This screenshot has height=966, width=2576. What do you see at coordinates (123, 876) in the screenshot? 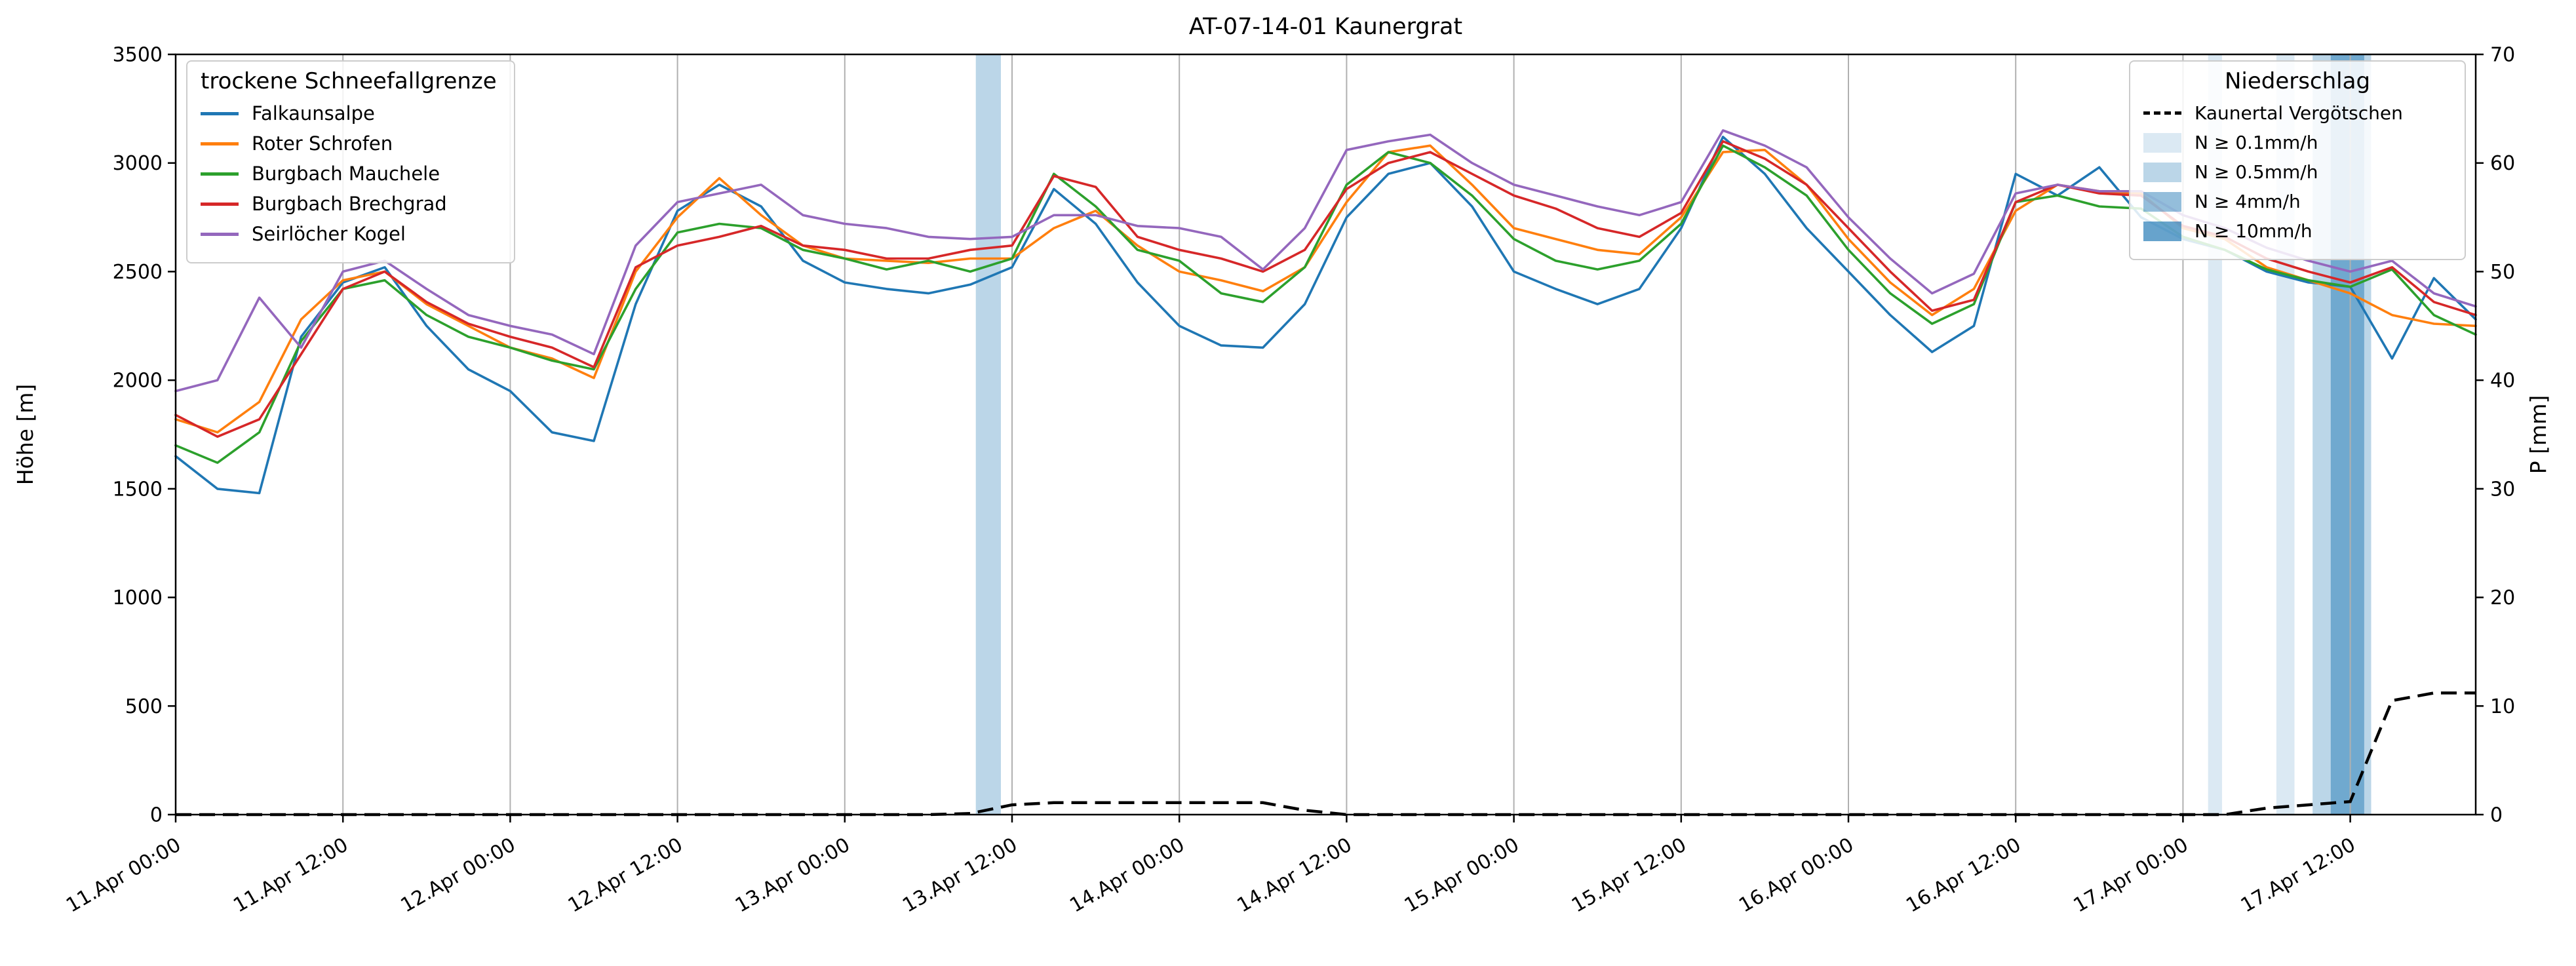
I see `x-tick-label: 11.Apr 00:00` at bounding box center [123, 876].